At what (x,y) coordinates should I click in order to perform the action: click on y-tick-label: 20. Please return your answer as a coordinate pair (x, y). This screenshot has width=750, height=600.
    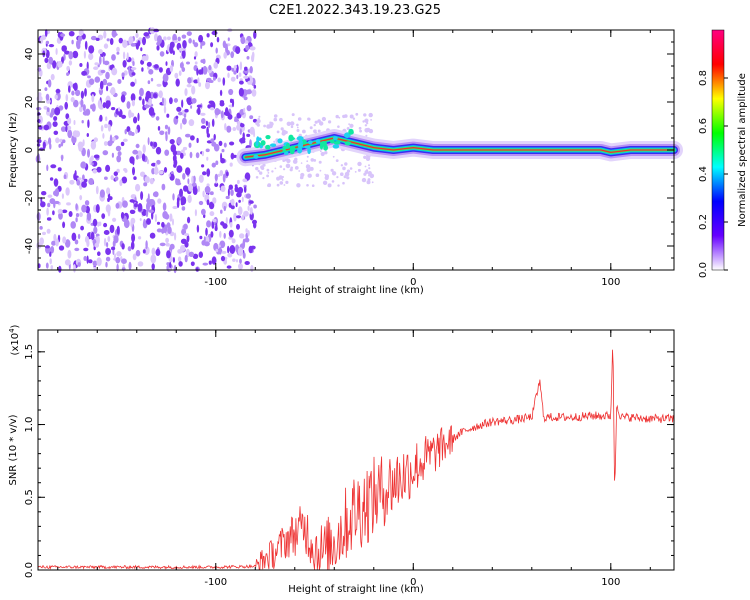
    Looking at the image, I should click on (29, 102).